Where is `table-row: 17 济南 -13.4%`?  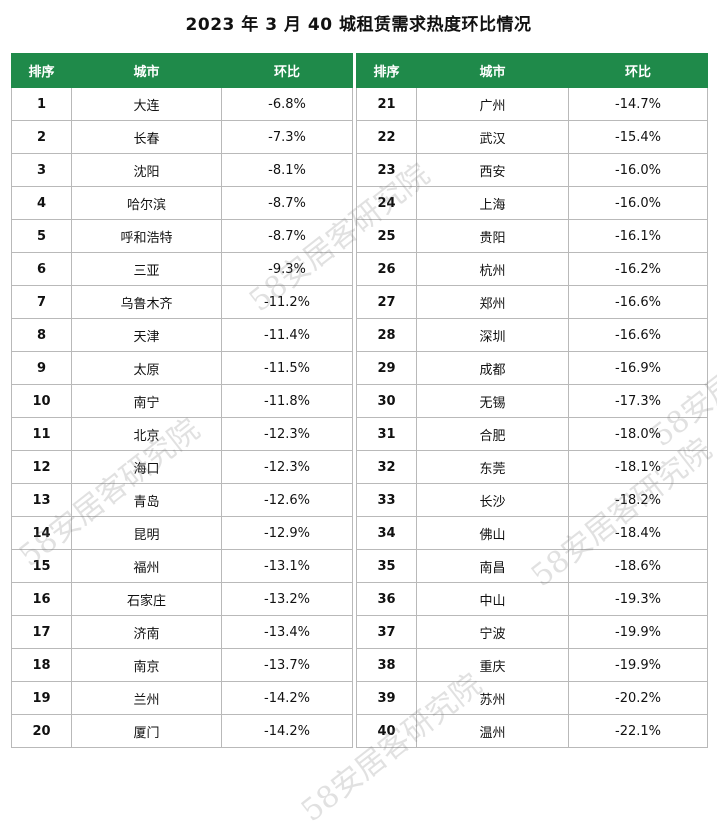
table-row: 17 济南 -13.4% is located at coordinates (182, 632).